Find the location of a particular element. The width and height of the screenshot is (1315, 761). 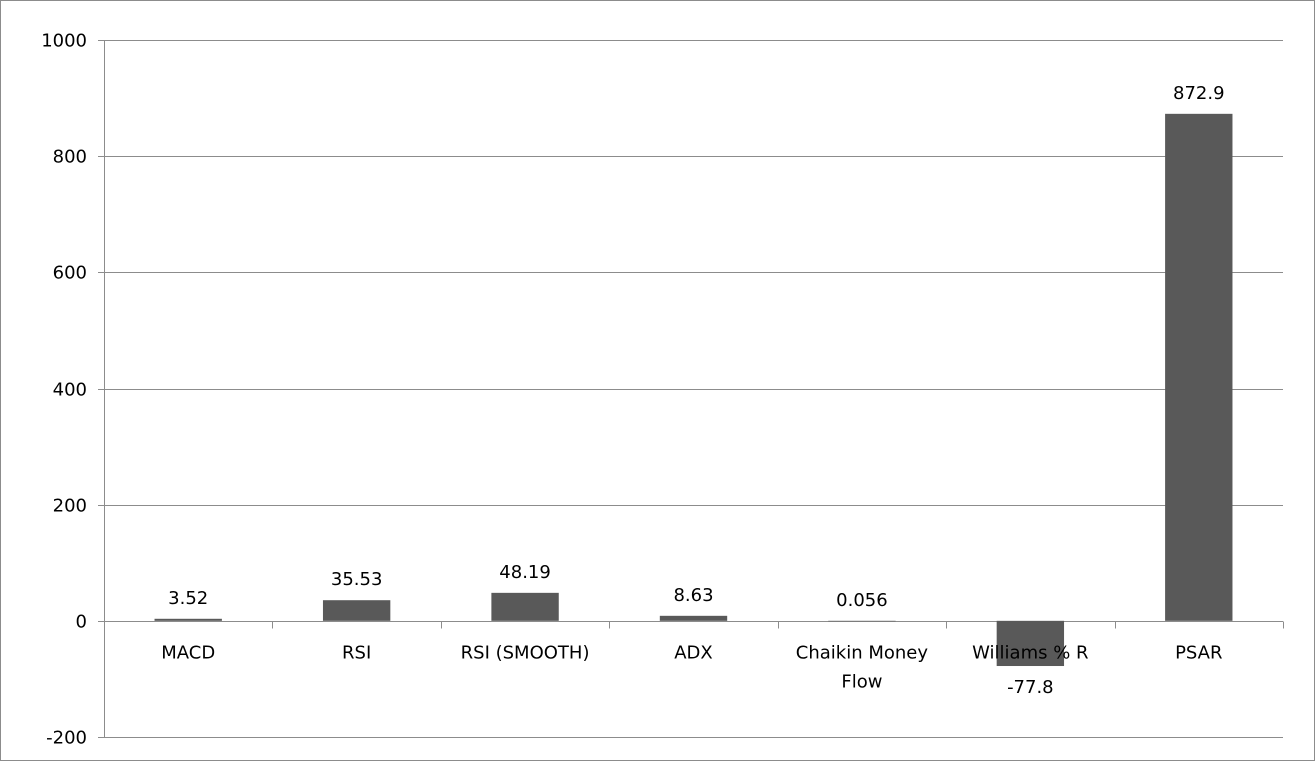

y-tick-label: 1000 is located at coordinates (64, 41).